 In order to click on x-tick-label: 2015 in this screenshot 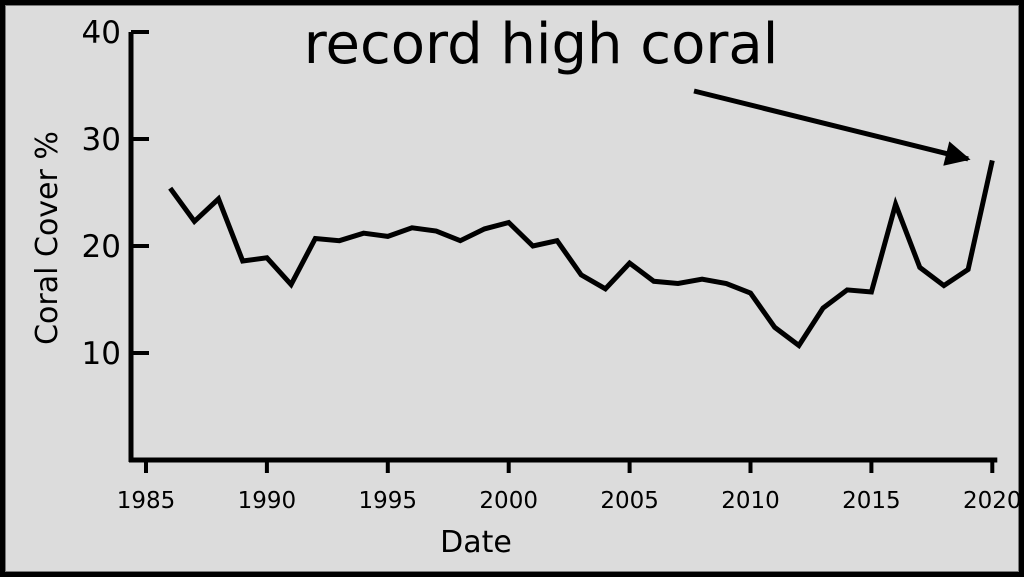, I will do `click(871, 501)`.